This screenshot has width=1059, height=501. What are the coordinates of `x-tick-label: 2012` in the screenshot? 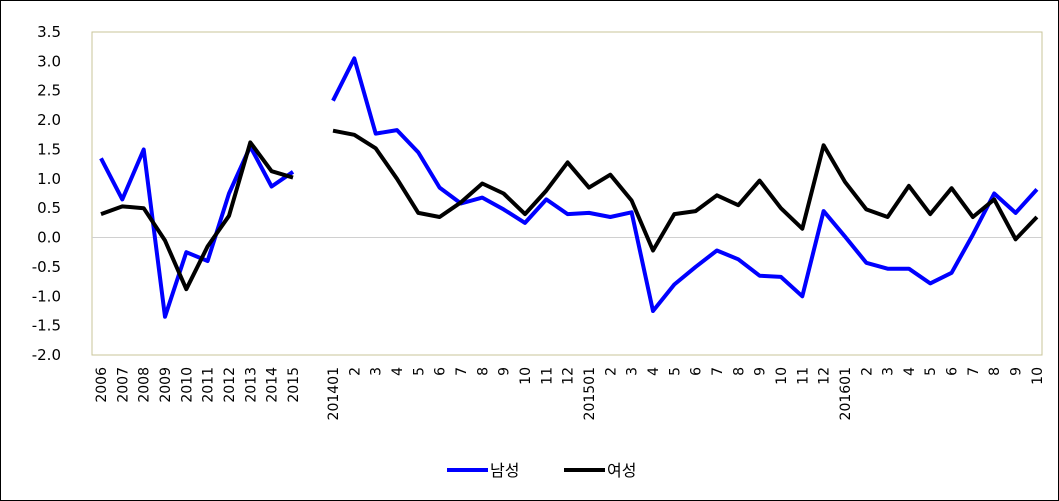 It's located at (230, 385).